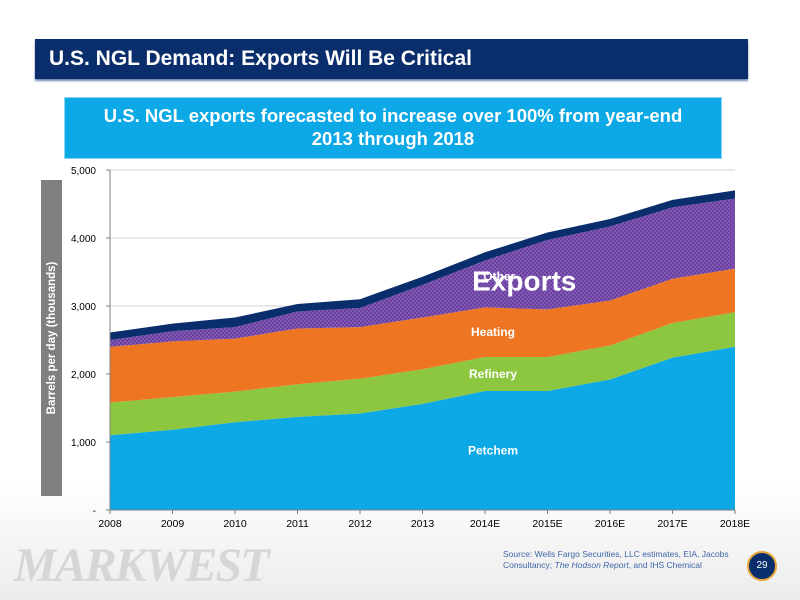 The image size is (800, 600). What do you see at coordinates (493, 374) in the screenshot?
I see `label-refinery: Refinery` at bounding box center [493, 374].